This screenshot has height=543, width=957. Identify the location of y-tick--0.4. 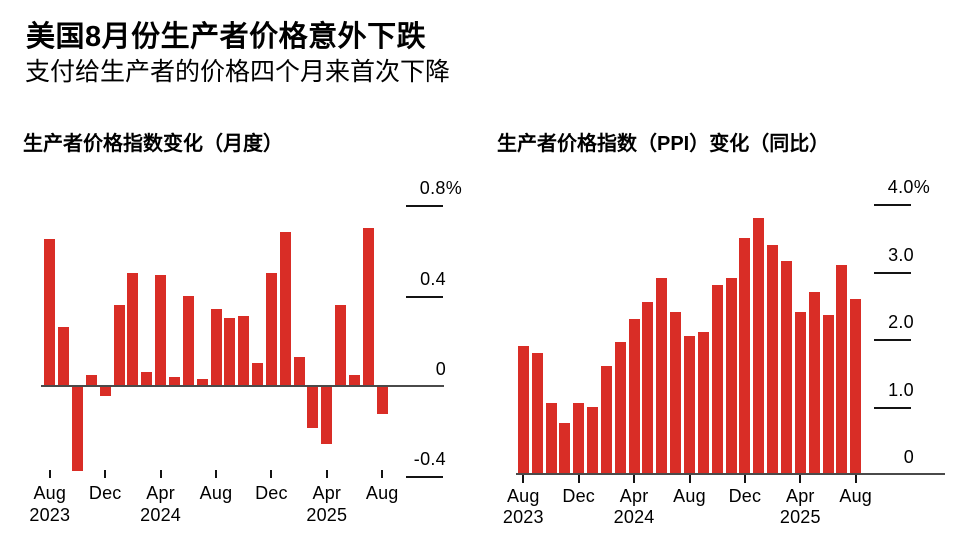
(424, 477).